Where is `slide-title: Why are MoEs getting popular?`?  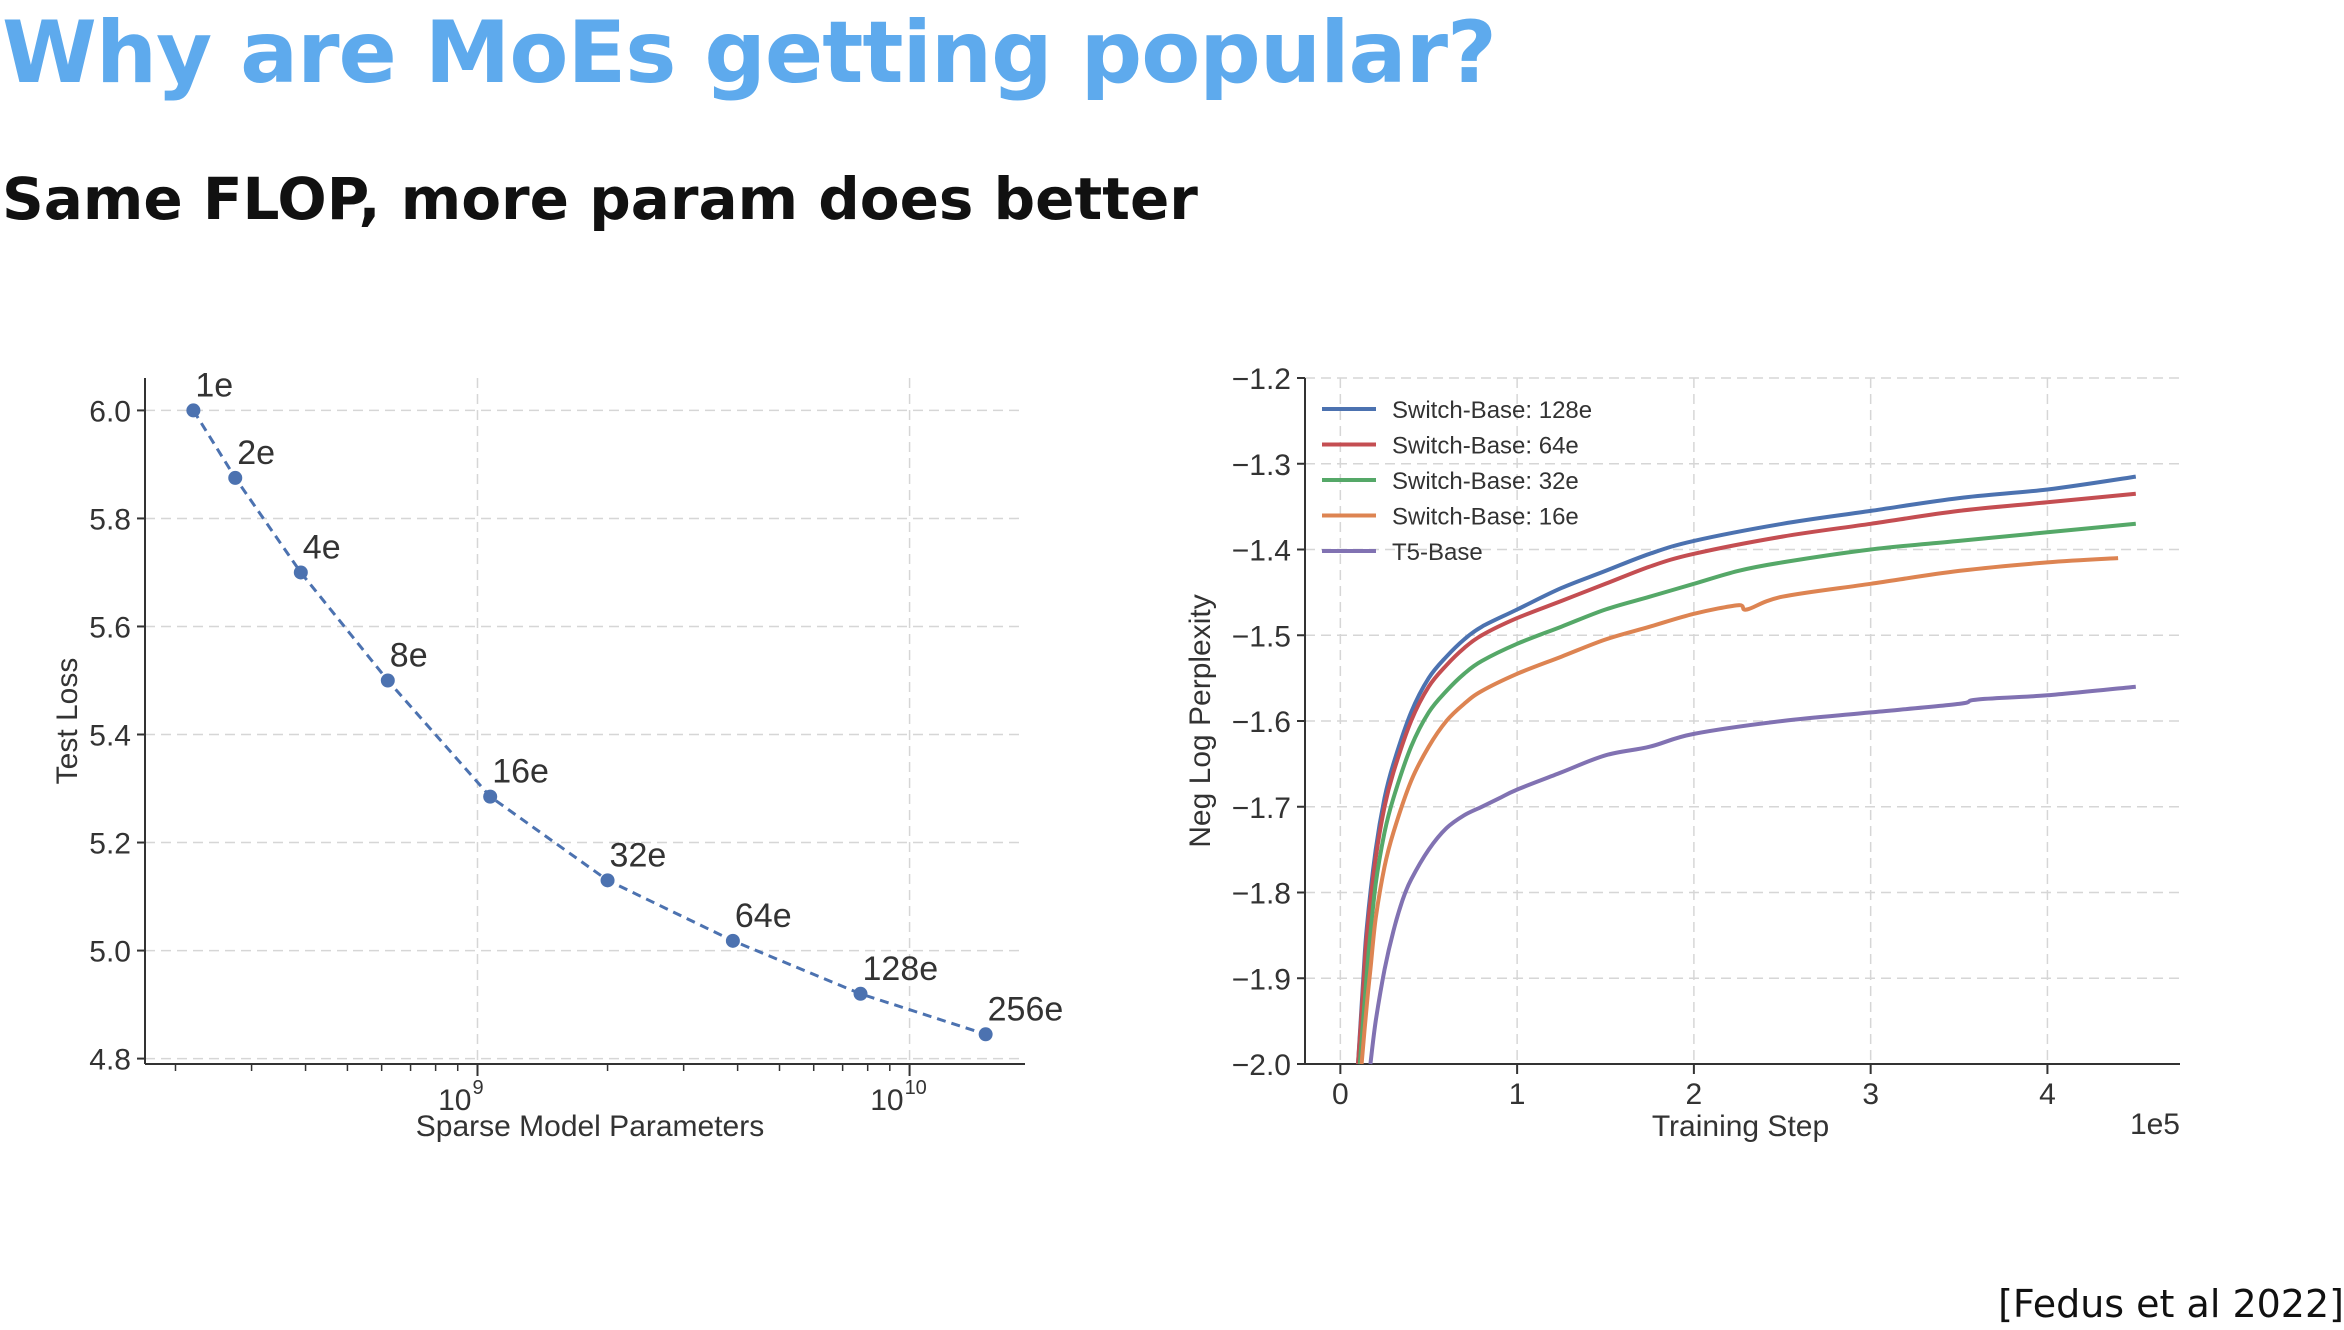
slide-title: Why are MoEs getting popular? is located at coordinates (749, 53).